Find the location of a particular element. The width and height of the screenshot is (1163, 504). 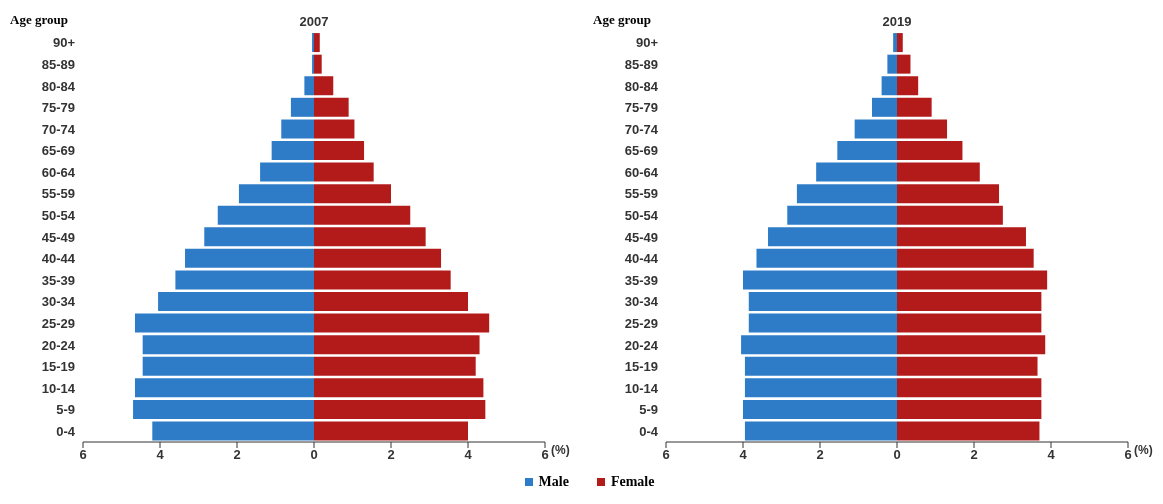

y-tick-label: 60-64 is located at coordinates (58, 172).